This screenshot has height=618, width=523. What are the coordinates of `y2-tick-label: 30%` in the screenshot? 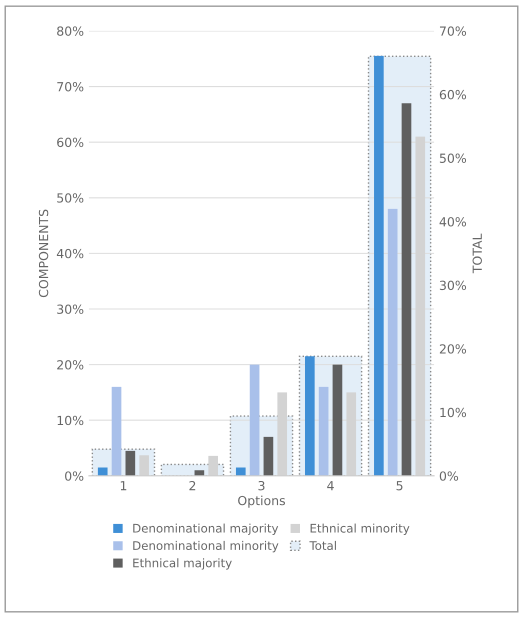 It's located at (453, 285).